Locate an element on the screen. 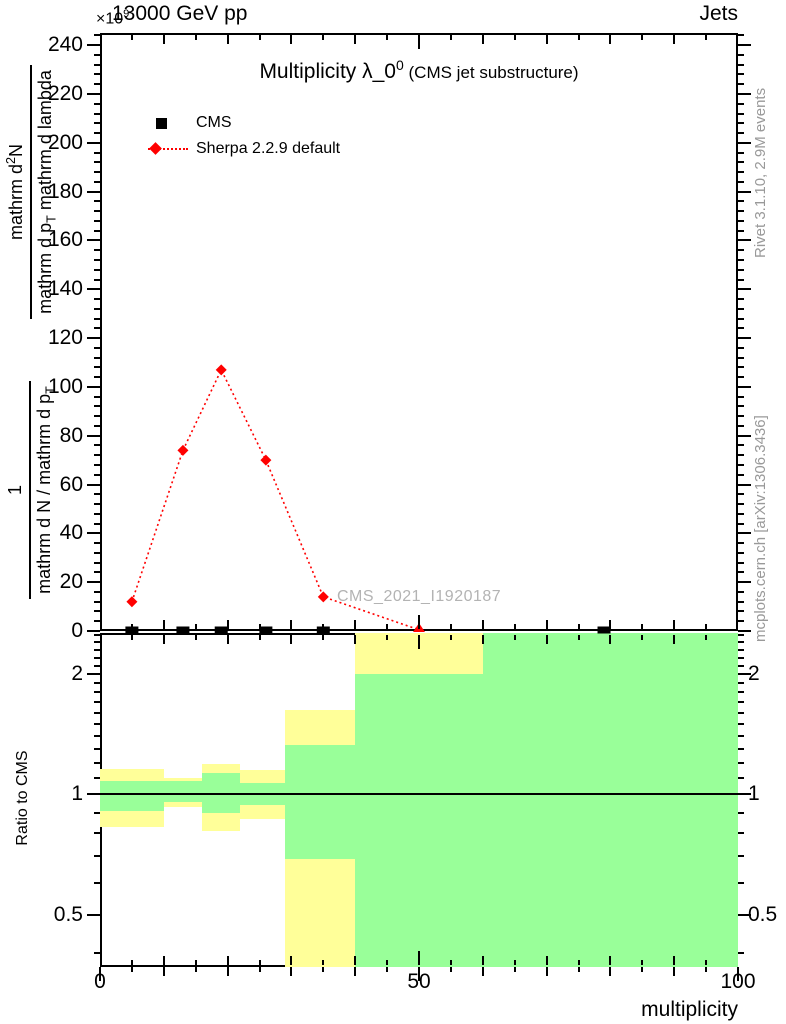 Image resolution: width=786 pixels, height=1024 pixels. main-y-tick-label: 80 is located at coordinates (71, 435).